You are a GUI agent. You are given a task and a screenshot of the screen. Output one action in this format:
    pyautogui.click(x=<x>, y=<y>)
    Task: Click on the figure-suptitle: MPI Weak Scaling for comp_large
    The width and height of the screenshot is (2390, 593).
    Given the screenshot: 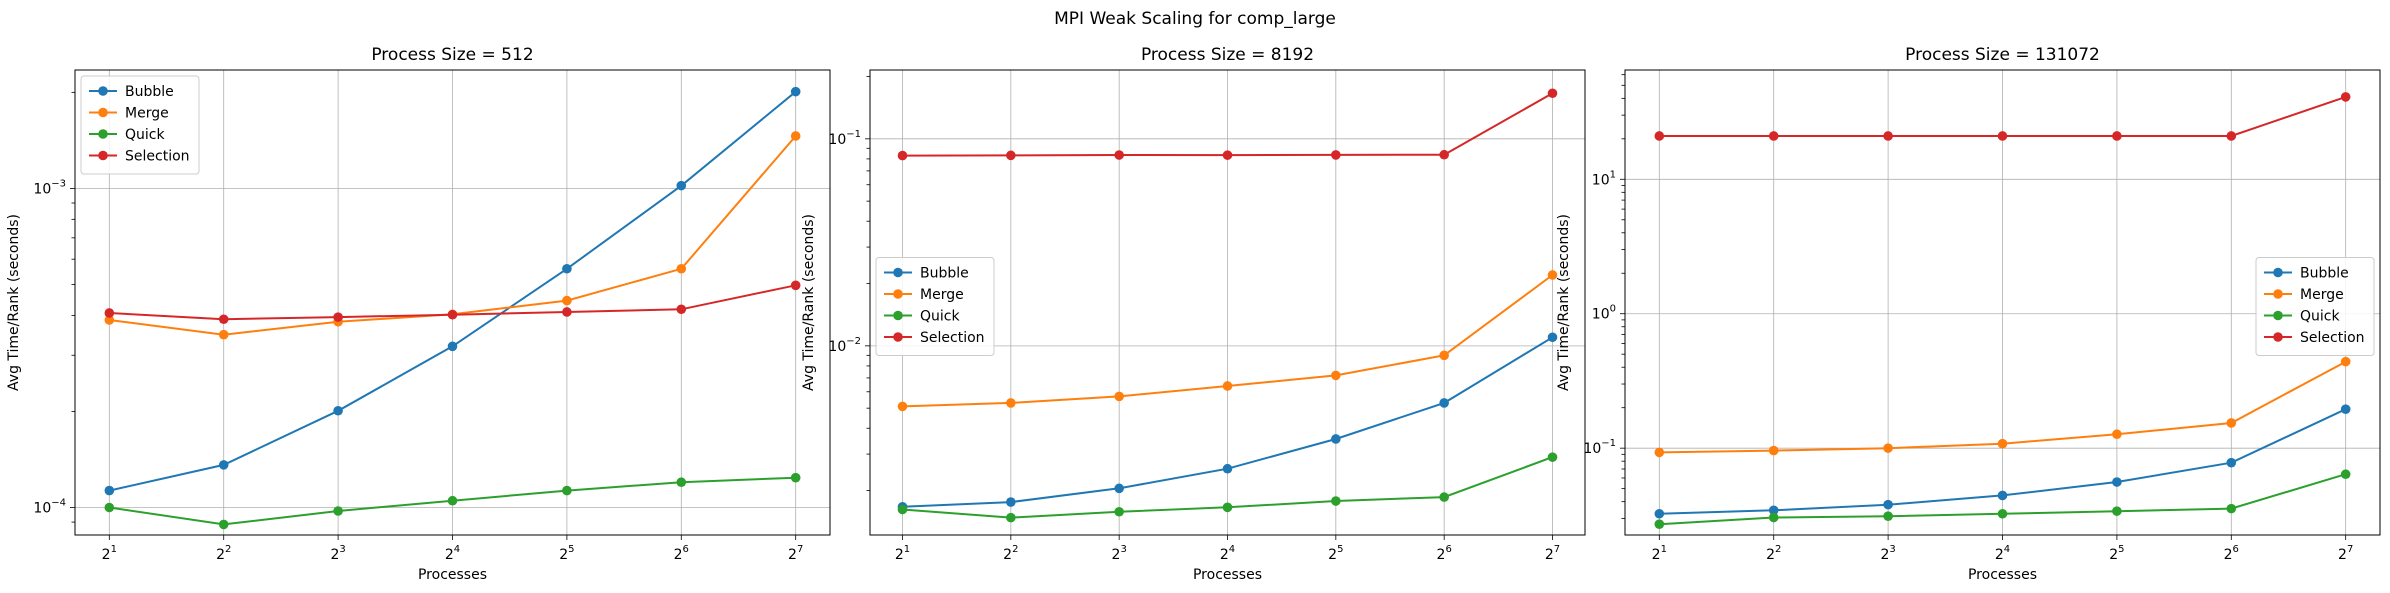 What is the action you would take?
    pyautogui.click(x=1195, y=19)
    